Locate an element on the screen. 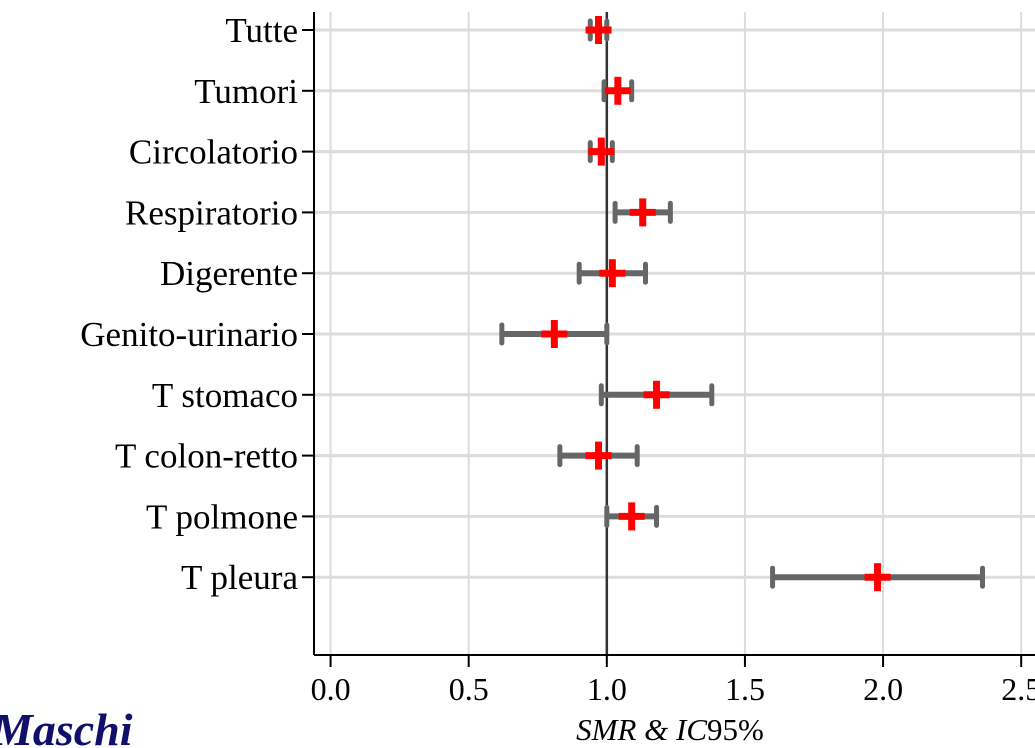 The width and height of the screenshot is (1035, 748). category-label: Respiratorio is located at coordinates (211, 212).